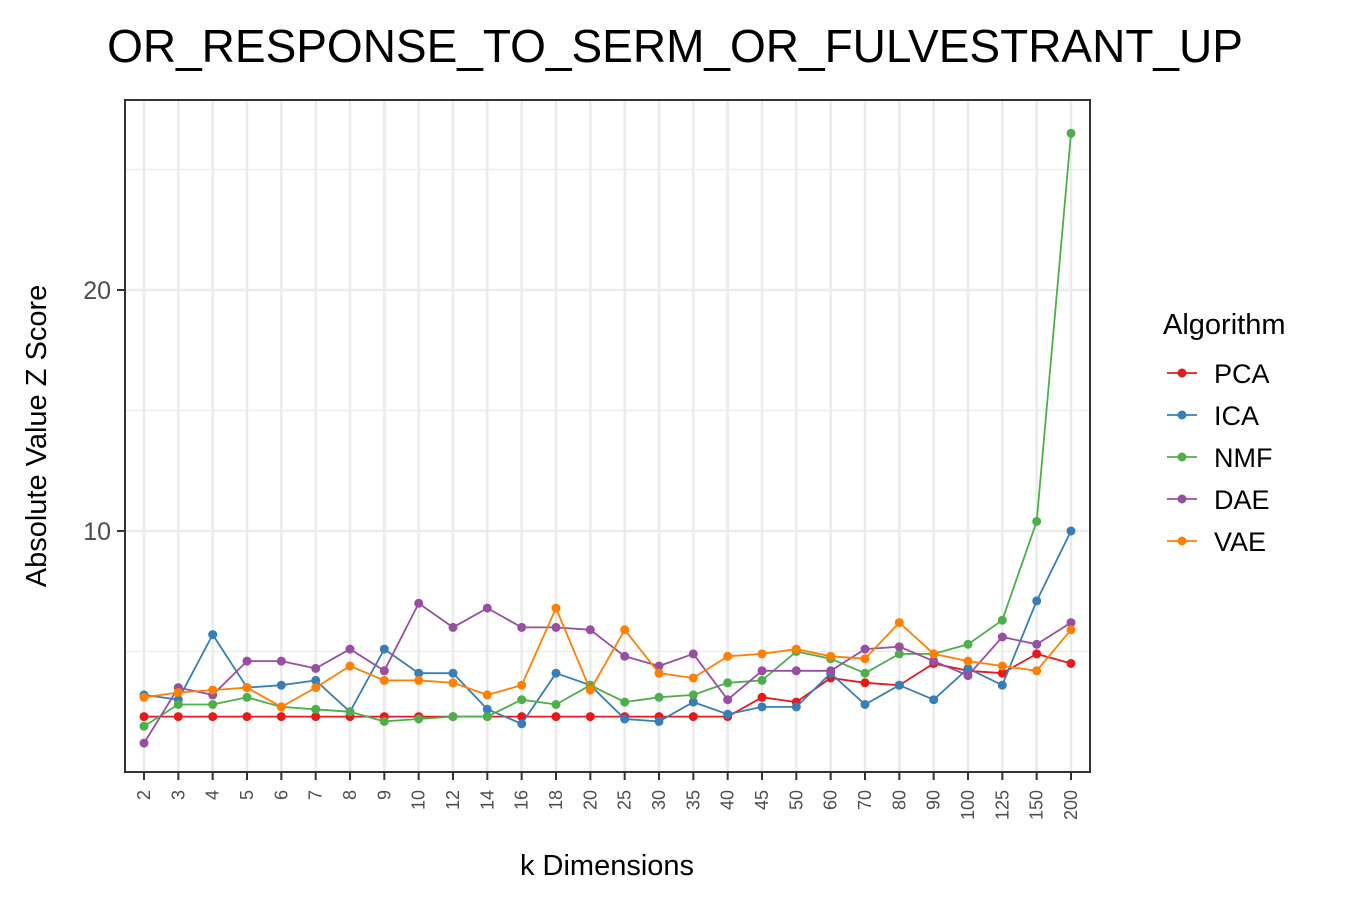 The width and height of the screenshot is (1350, 900). I want to click on x-tick-label: 16, so click(522, 800).